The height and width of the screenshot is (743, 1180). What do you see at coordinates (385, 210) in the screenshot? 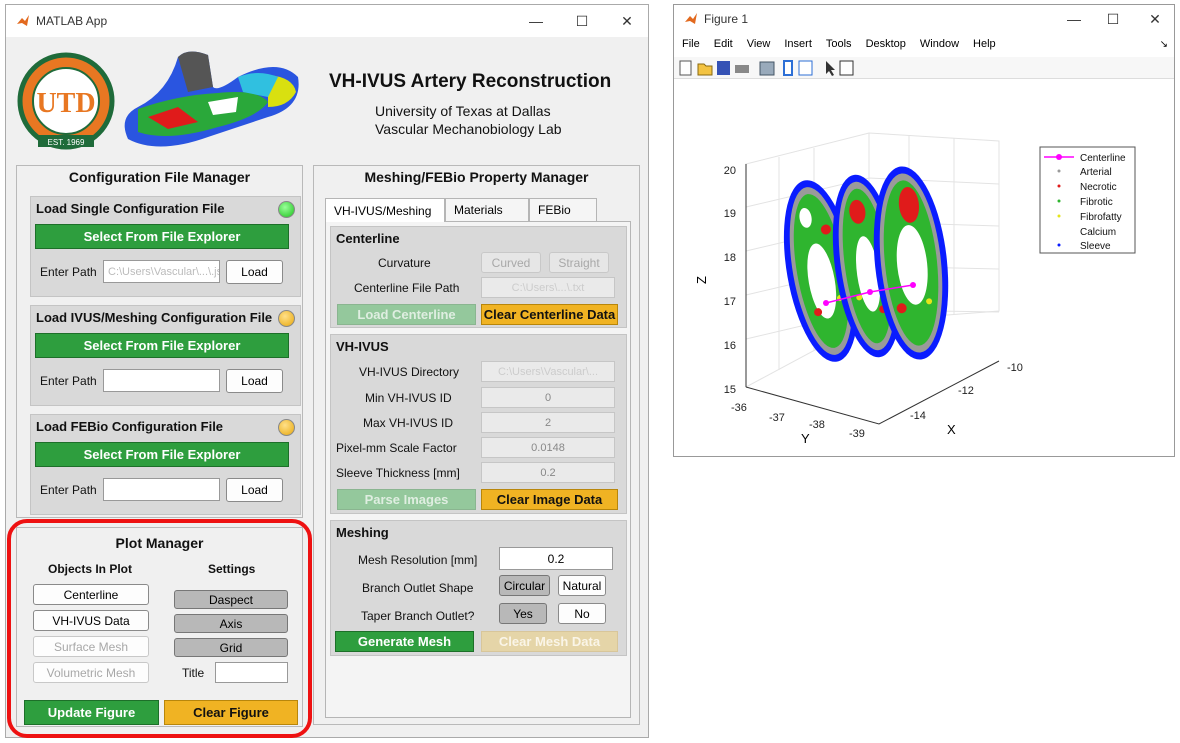
I see `tab-vhivus-meshing: VH-IVUS/Meshing` at bounding box center [385, 210].